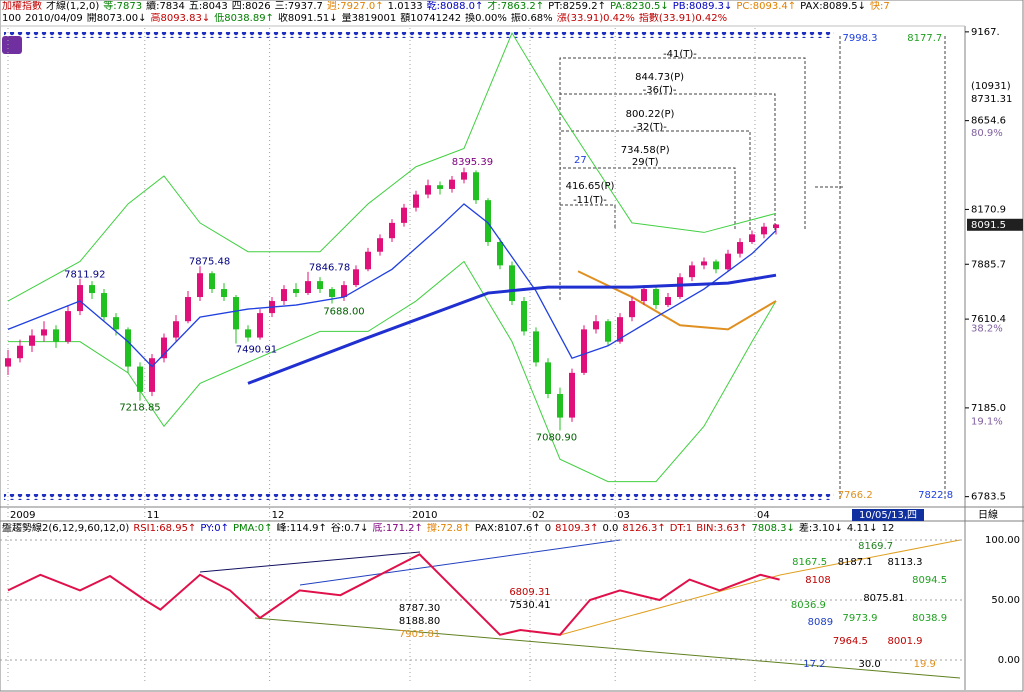 The width and height of the screenshot is (1024, 692). What do you see at coordinates (645, 150) in the screenshot?
I see `annotation: 734.58(P)` at bounding box center [645, 150].